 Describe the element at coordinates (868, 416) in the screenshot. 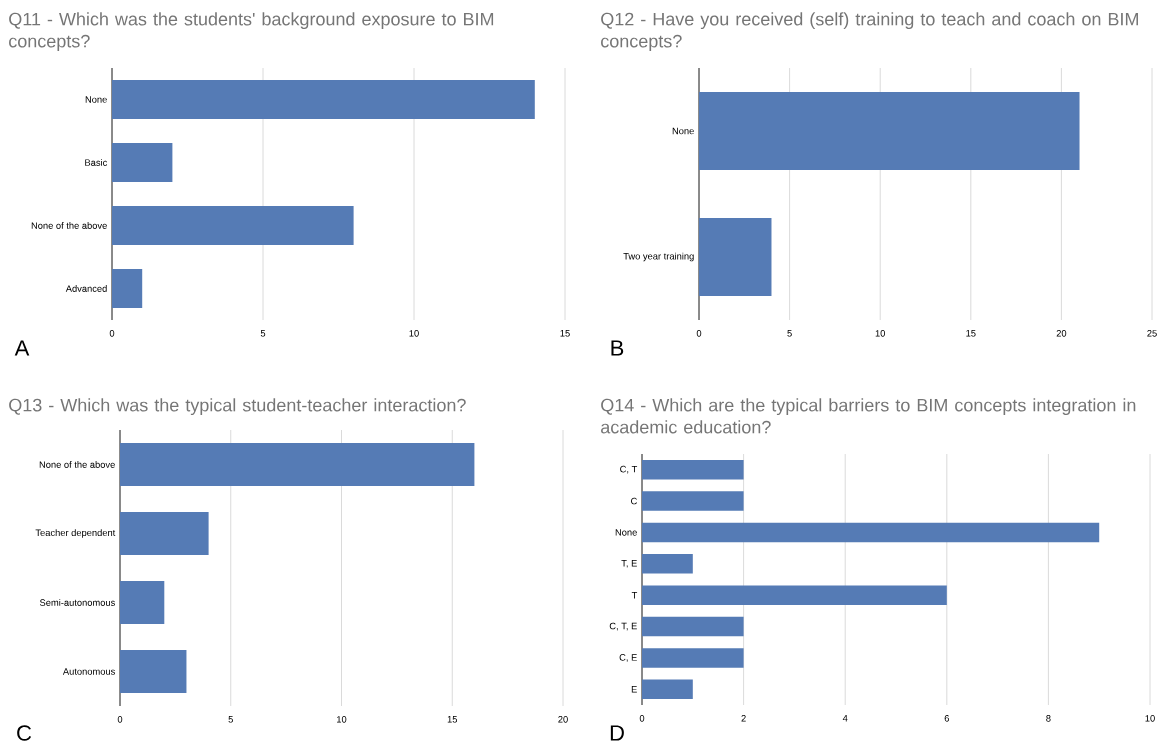

I see `chart-title: Q14 - Which are the typical barriers to BIM concepts integration in academic education?` at that location.